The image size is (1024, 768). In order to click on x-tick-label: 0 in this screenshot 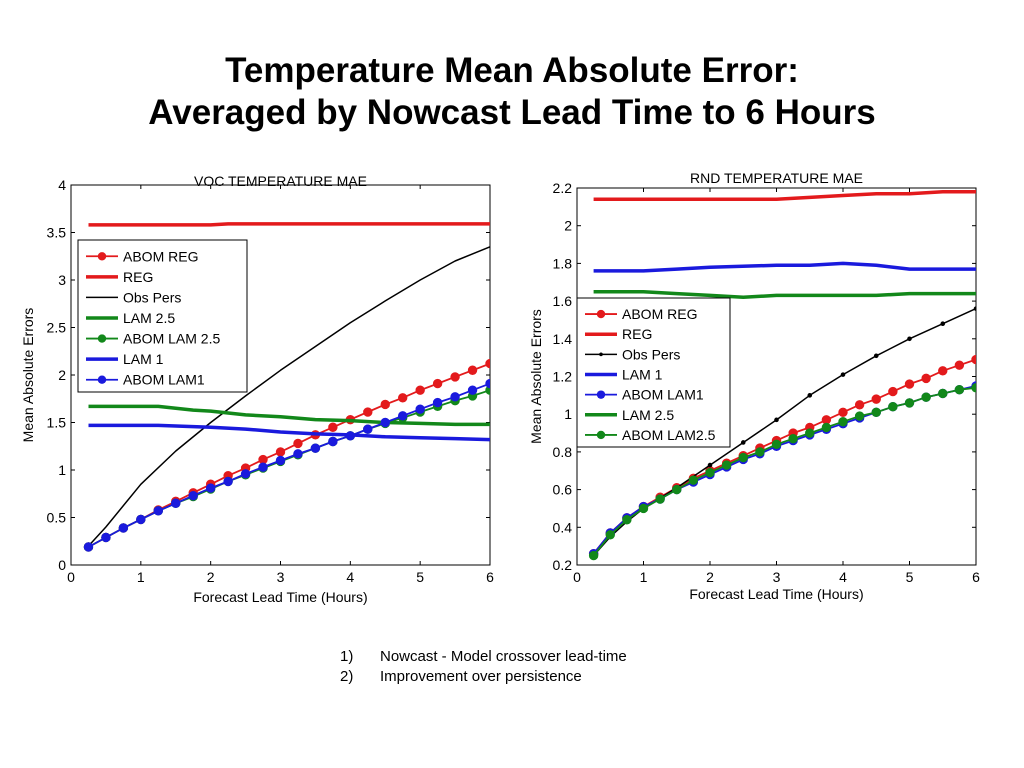, I will do `click(577, 577)`.